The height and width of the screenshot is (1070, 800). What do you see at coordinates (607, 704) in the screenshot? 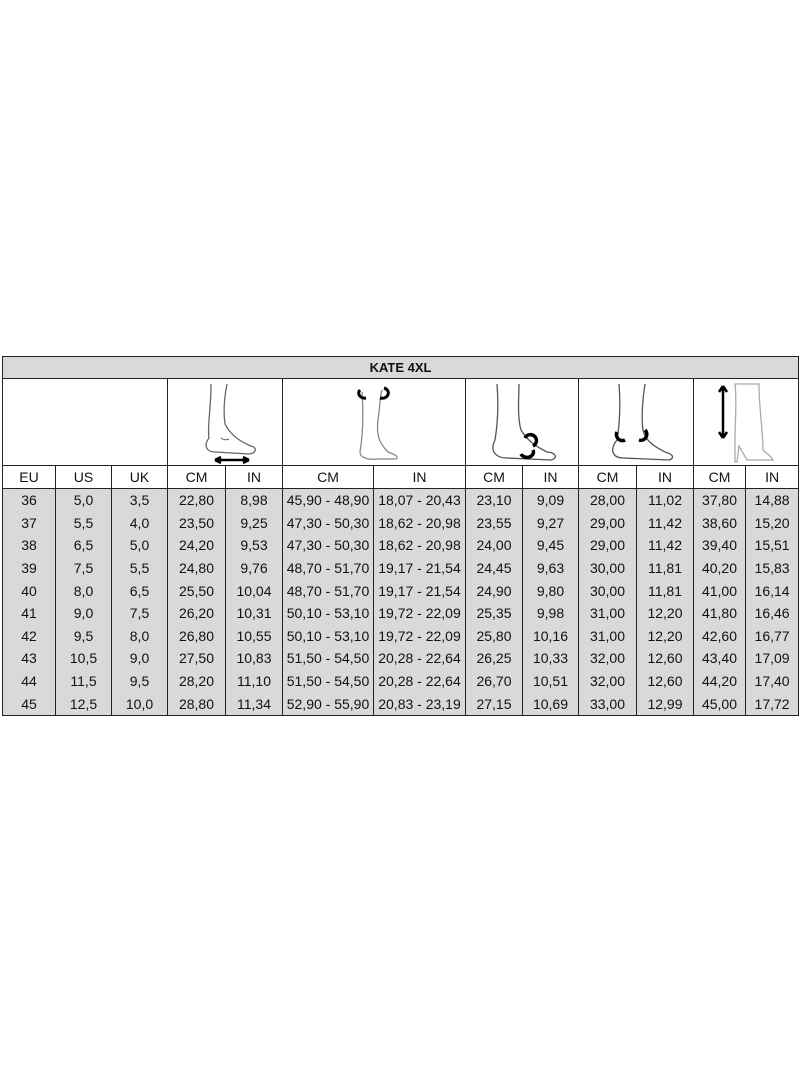
I see `table-cell: 33,00` at bounding box center [607, 704].